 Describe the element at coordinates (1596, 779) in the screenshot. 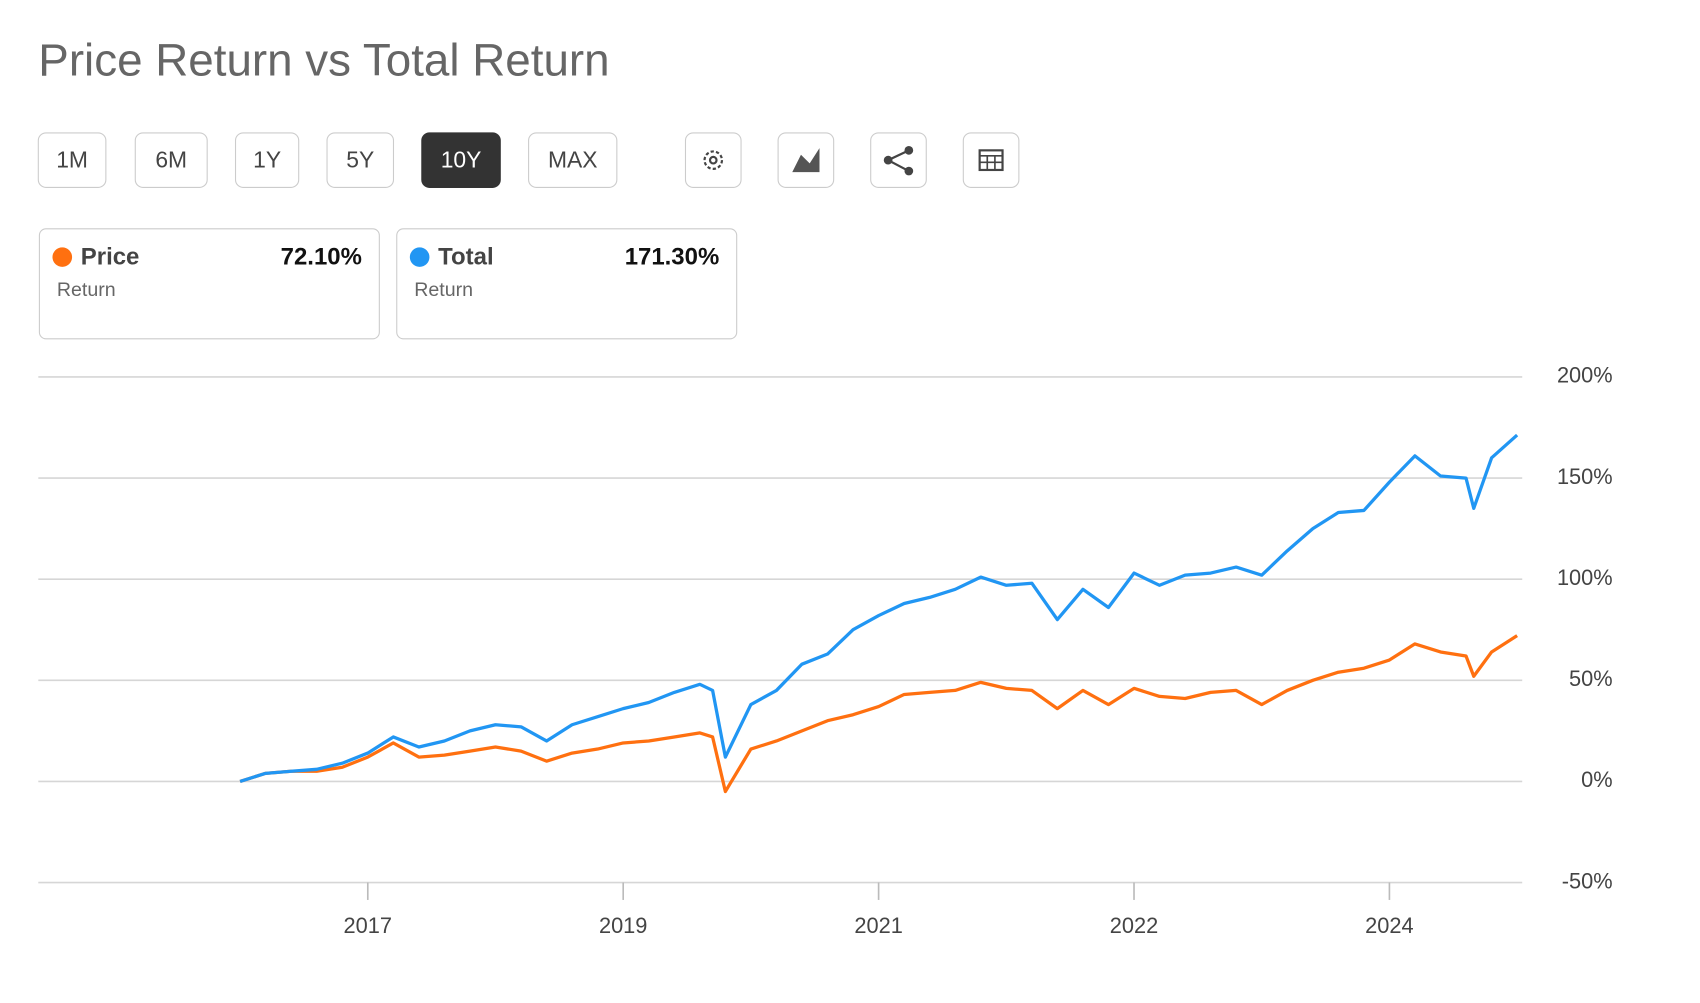

I see `y-tick-label: 0%` at that location.